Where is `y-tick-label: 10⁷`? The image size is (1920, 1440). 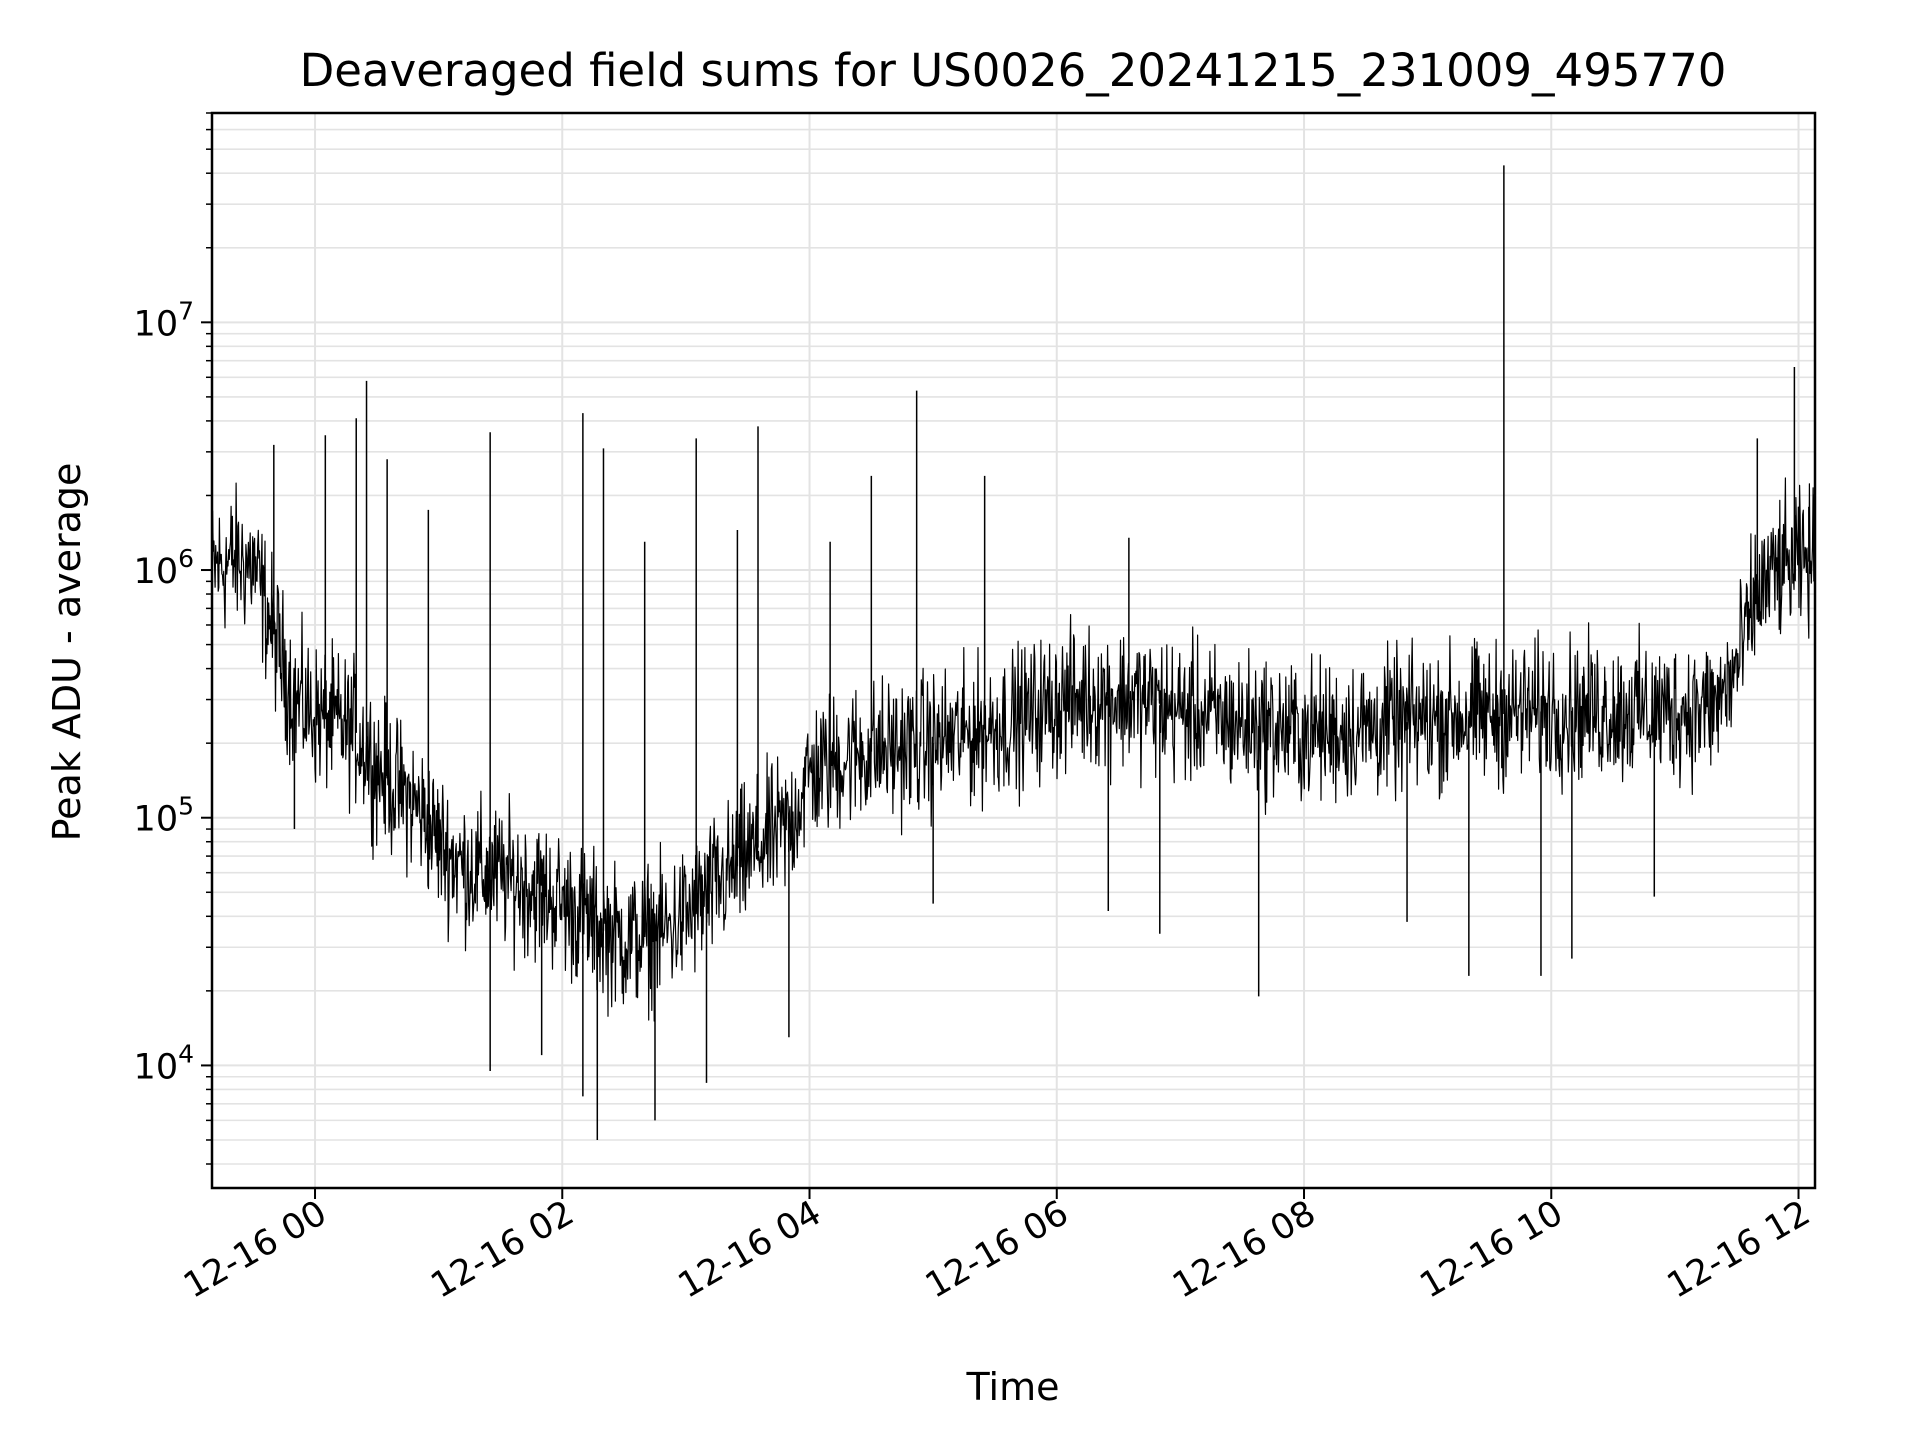 y-tick-label: 10⁷ is located at coordinates (164, 320).